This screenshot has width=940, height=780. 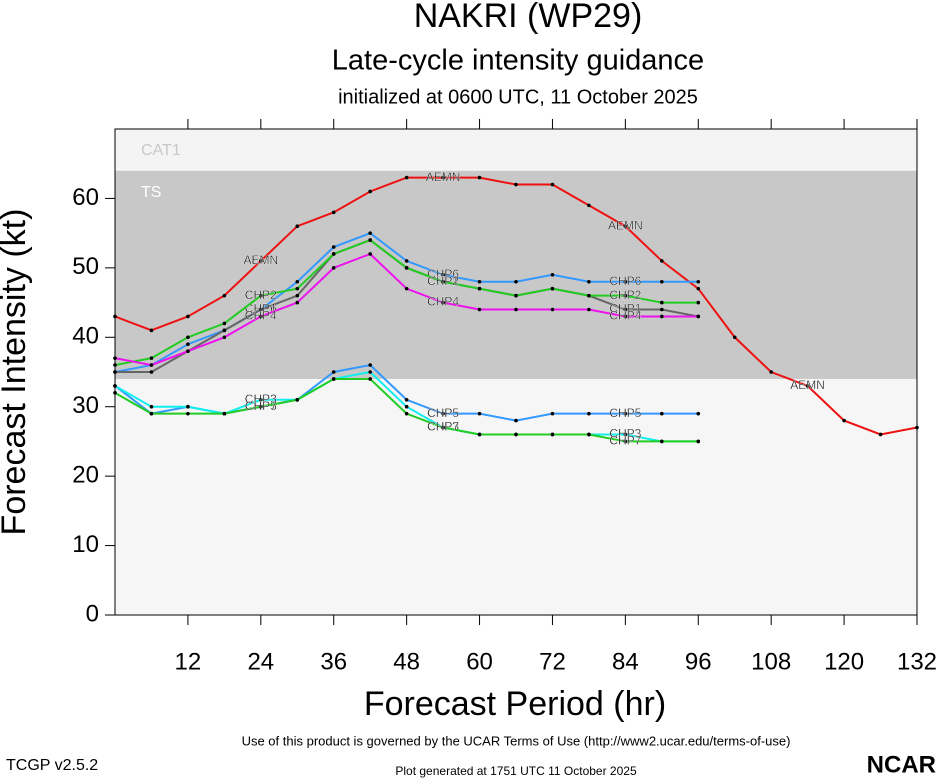 I want to click on series-name: CHP4, so click(x=625, y=316).